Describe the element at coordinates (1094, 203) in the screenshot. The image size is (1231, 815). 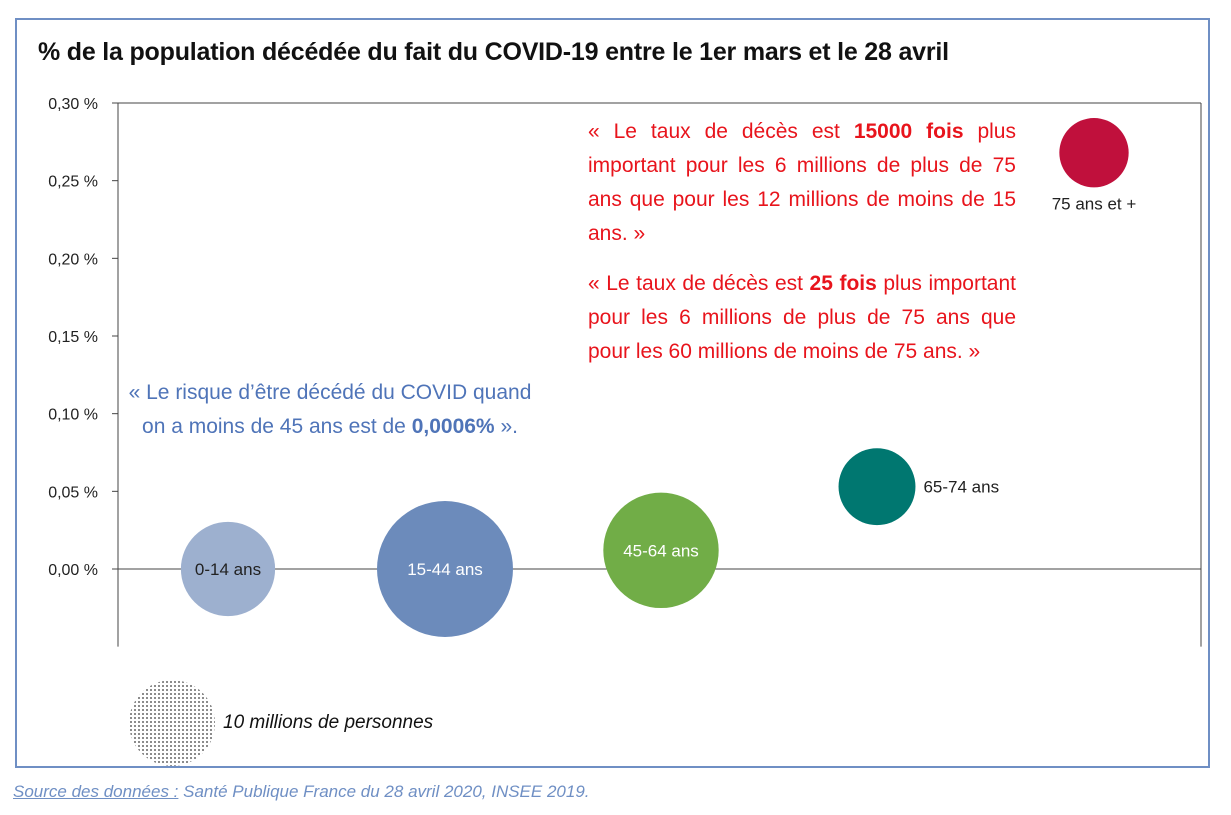
I see `bubble-label: 75 ans et +` at that location.